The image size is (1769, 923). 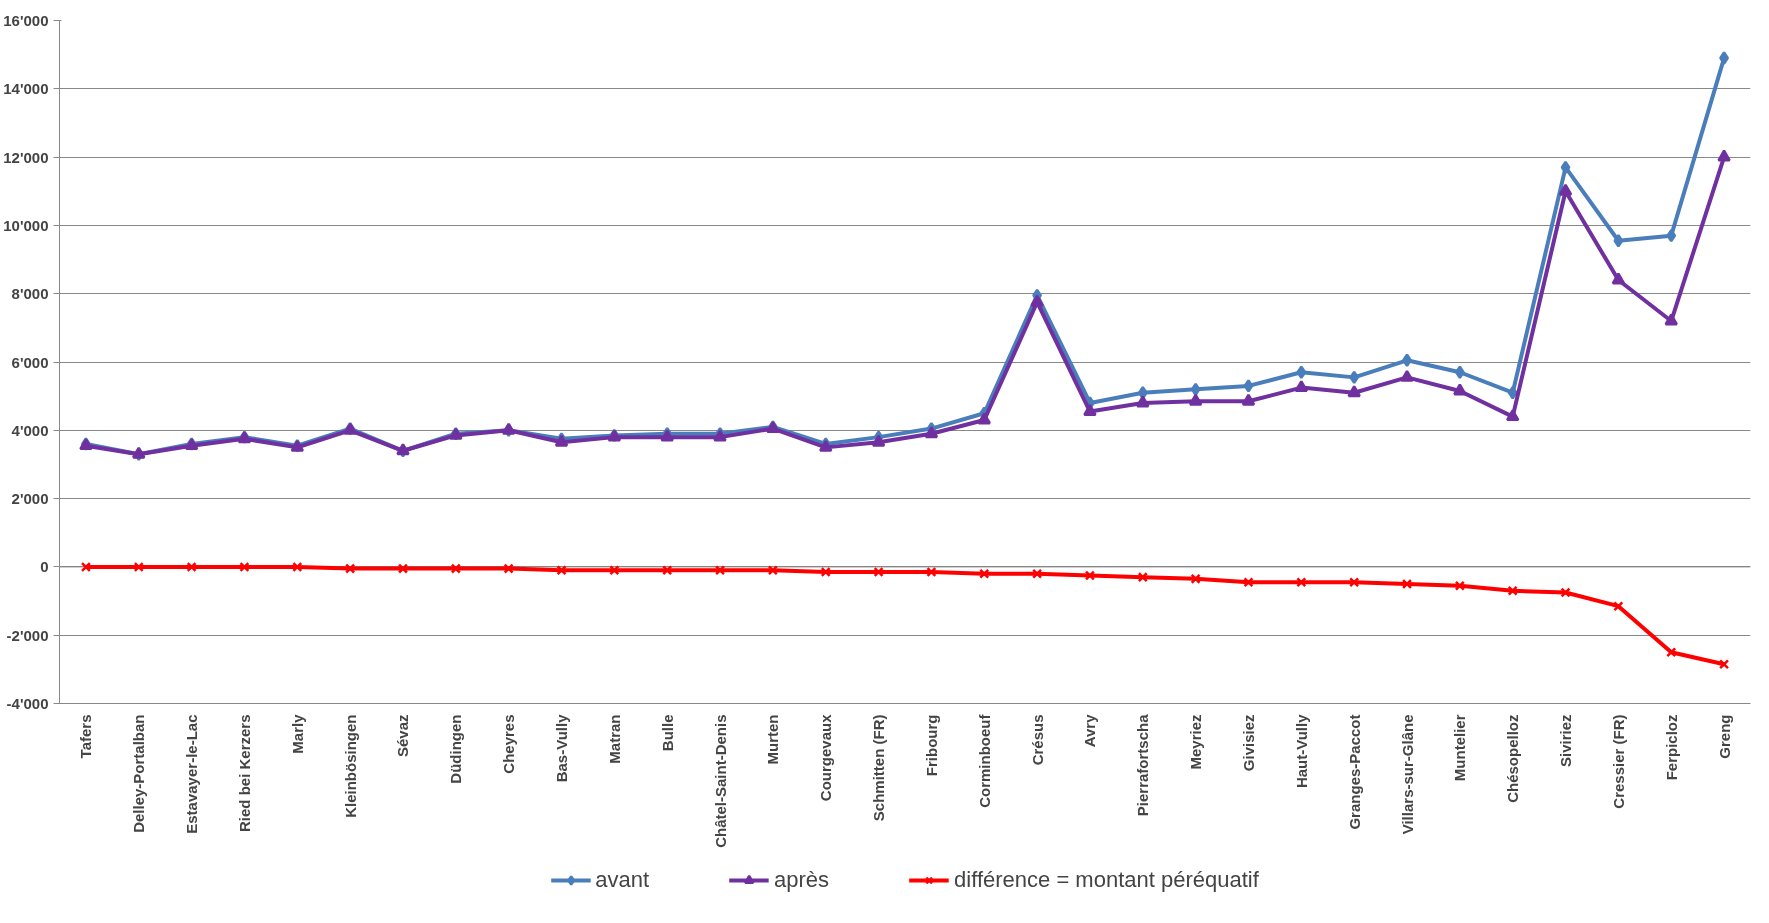 I want to click on legend-label: différence = montant péréquatif, so click(x=1106, y=880).